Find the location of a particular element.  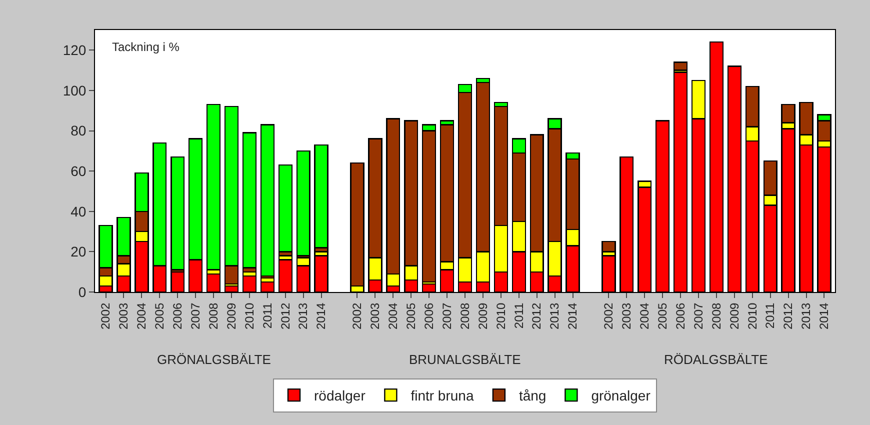

y-tick-label: 80 is located at coordinates (78, 130).